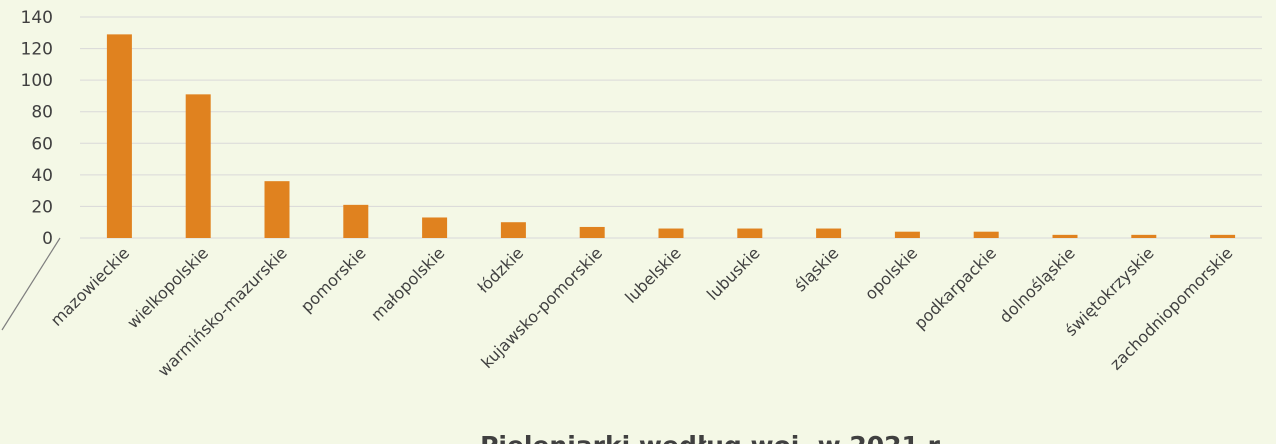 This screenshot has height=444, width=1276. Describe the element at coordinates (1037, 284) in the screenshot. I see `x-category-label: dolnośląskie` at that location.